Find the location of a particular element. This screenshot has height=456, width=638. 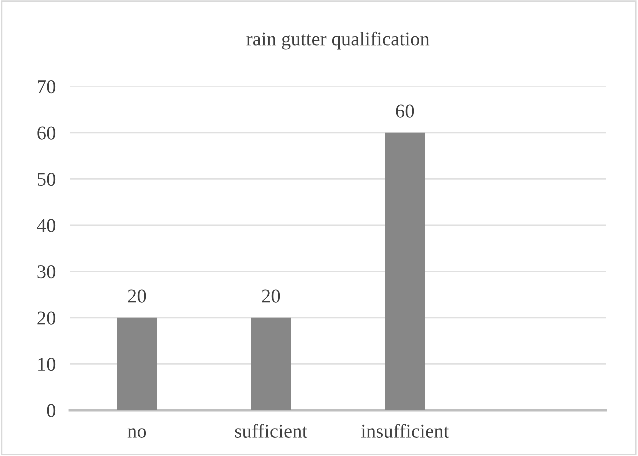

y-tick-label: 60 is located at coordinates (47, 133).